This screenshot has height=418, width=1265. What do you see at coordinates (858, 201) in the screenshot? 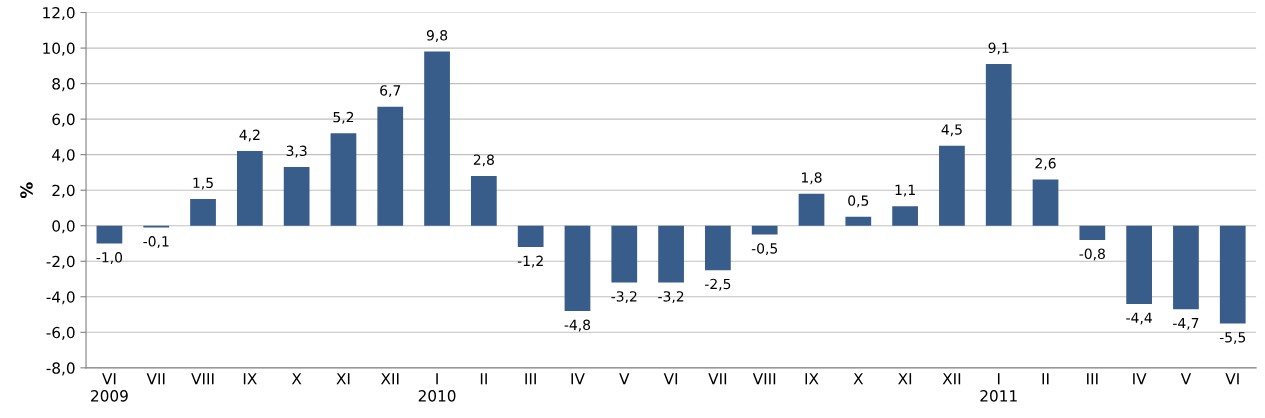
I see `data-label: 0,5` at bounding box center [858, 201].